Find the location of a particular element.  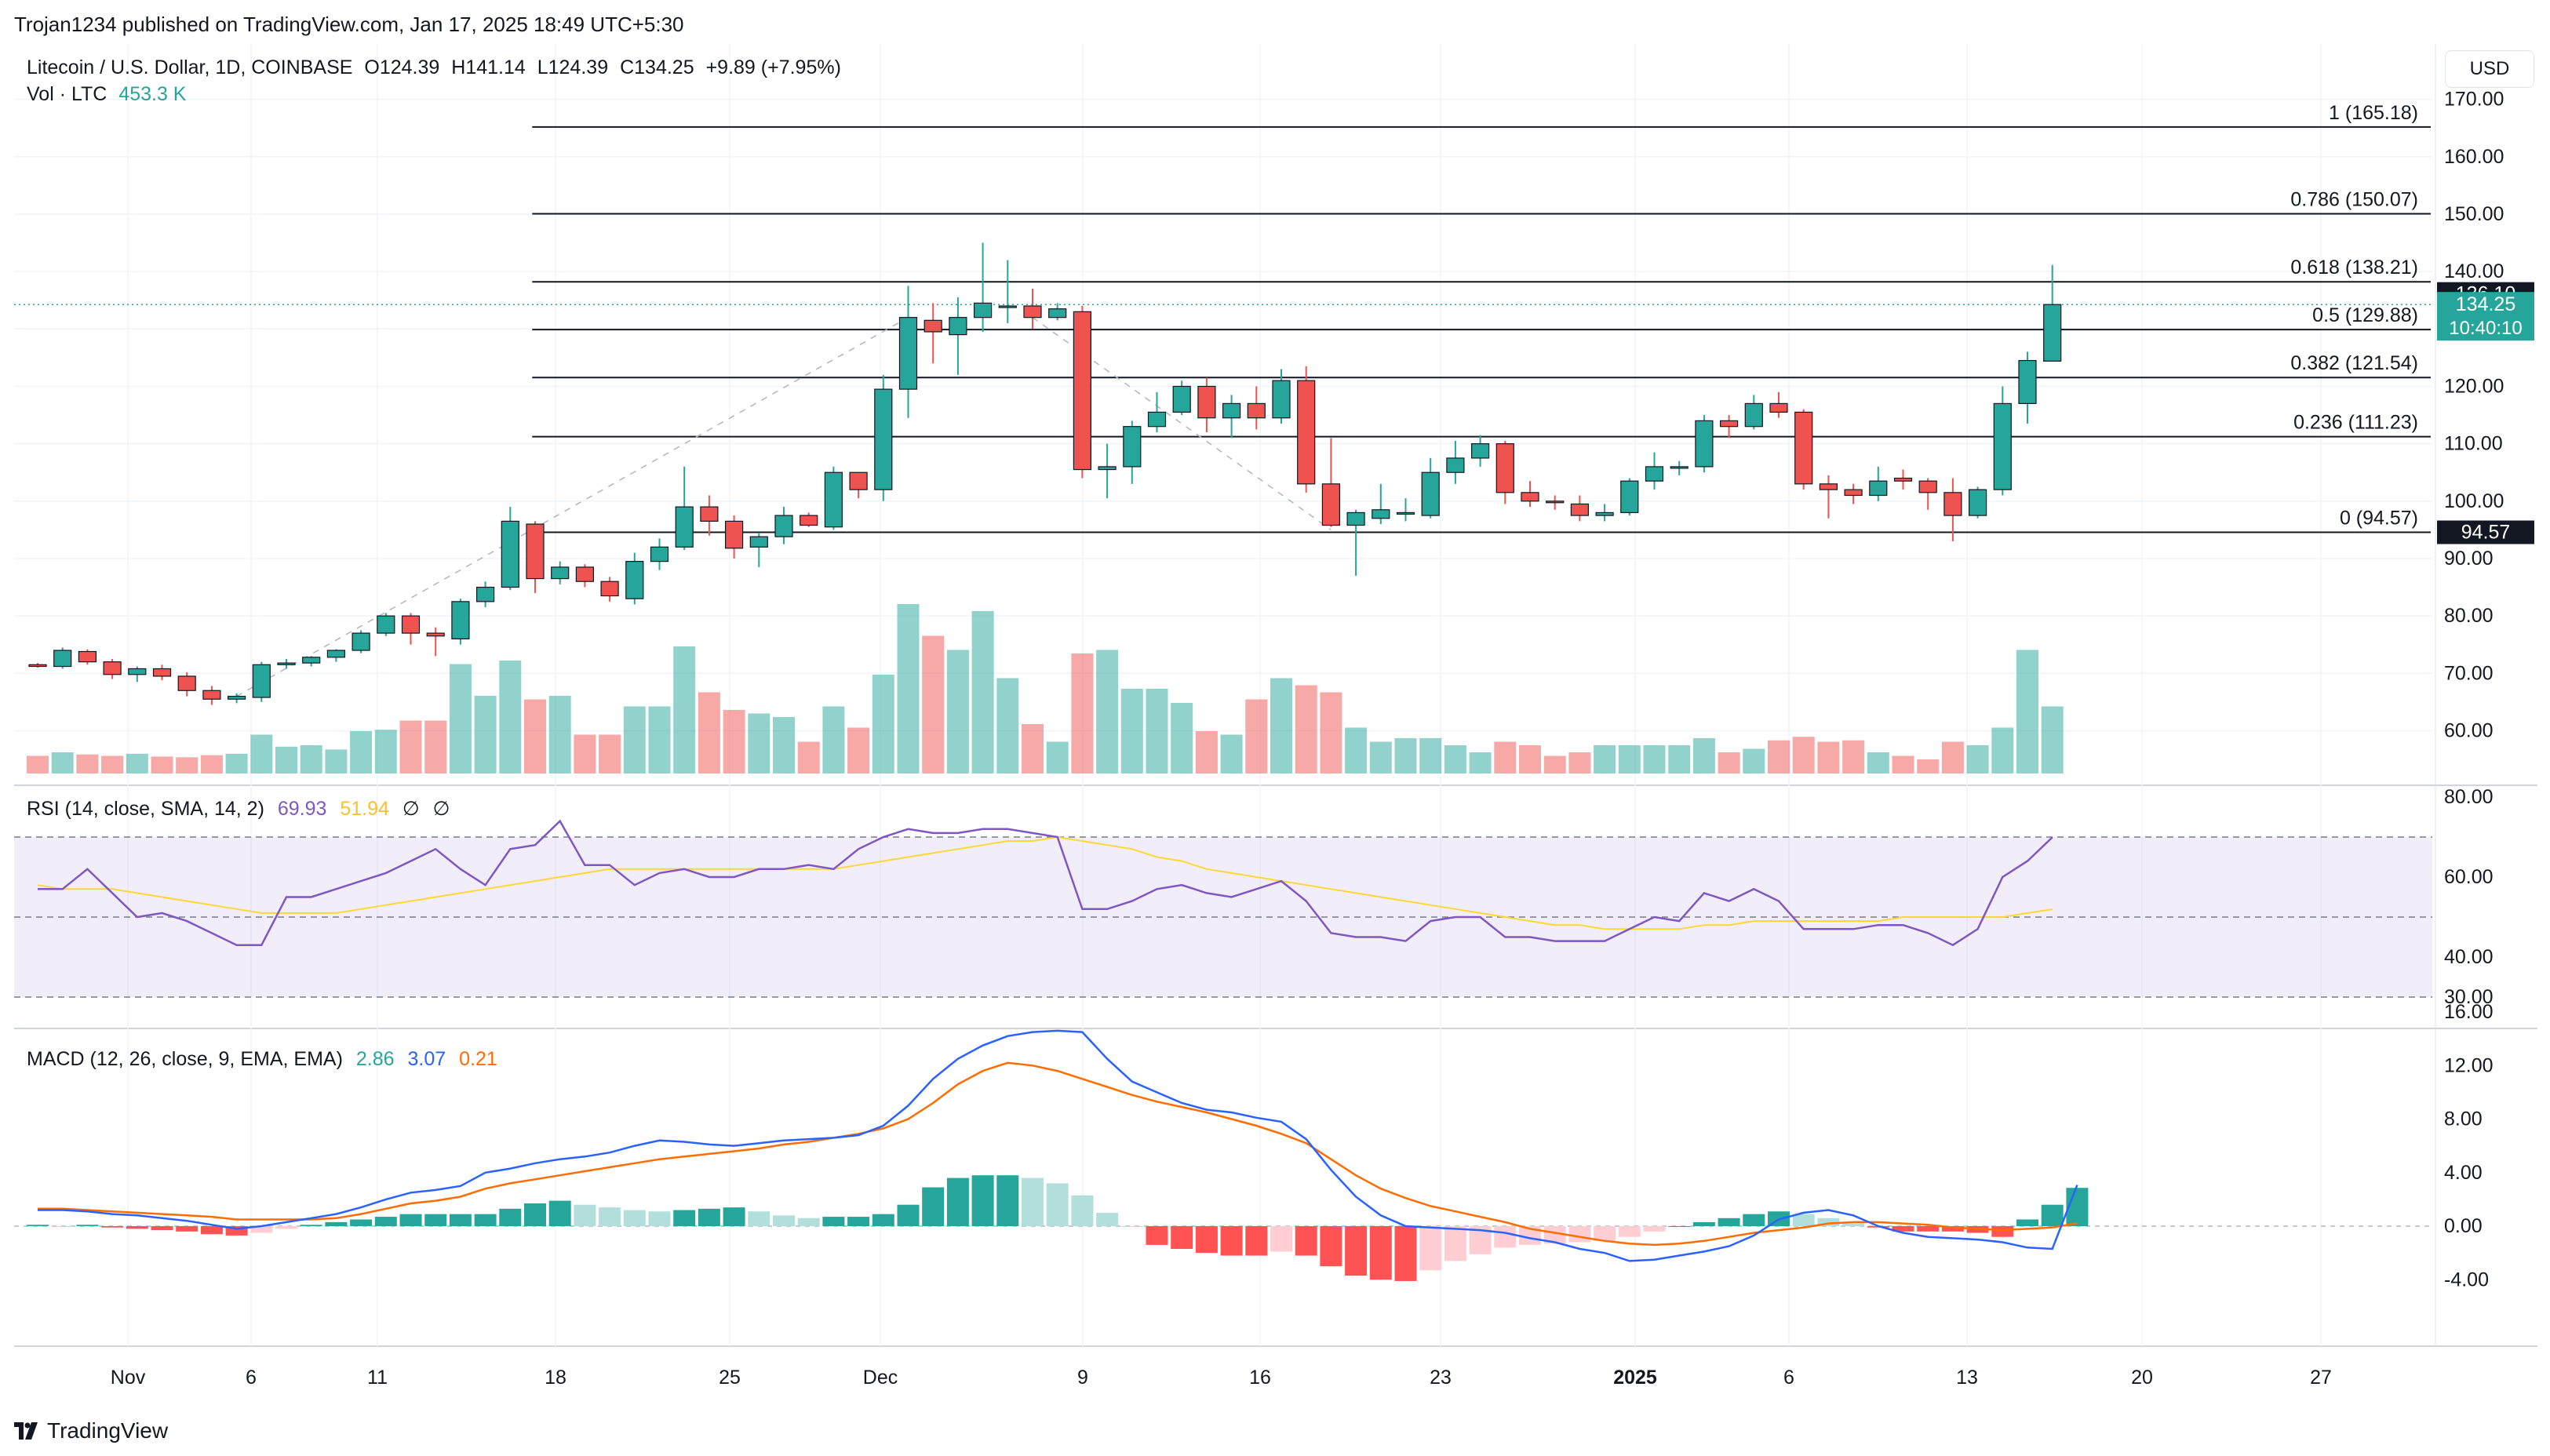

macd-tick-label: 16.00 is located at coordinates (2469, 1012).